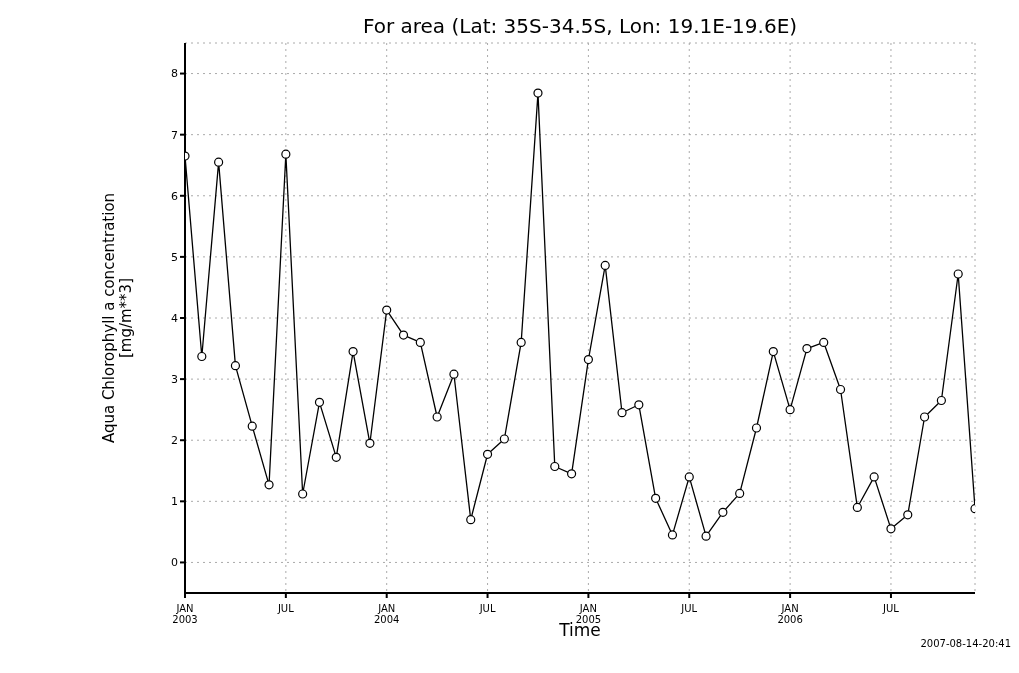 This screenshot has width=1019, height=673. I want to click on y-tick-label: 7, so click(174, 135).